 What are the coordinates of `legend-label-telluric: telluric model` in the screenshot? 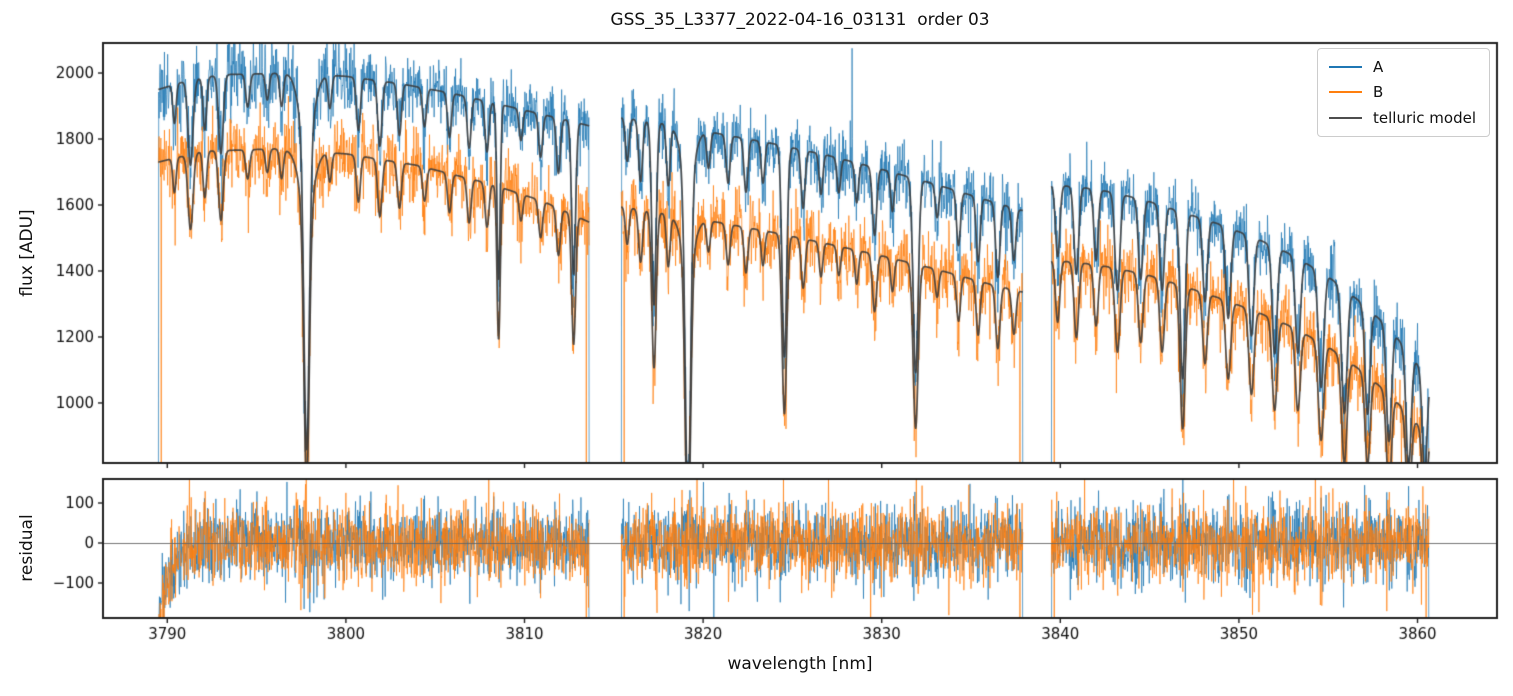 It's located at (1425, 118).